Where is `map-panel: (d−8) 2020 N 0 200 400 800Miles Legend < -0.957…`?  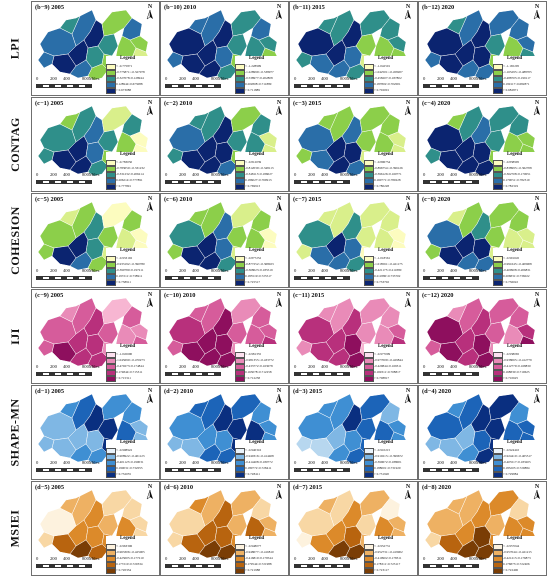
map-panel: (d−8) 2020 N 0 200 400 800Miles Legend < -0.957… is located at coordinates (482, 528).